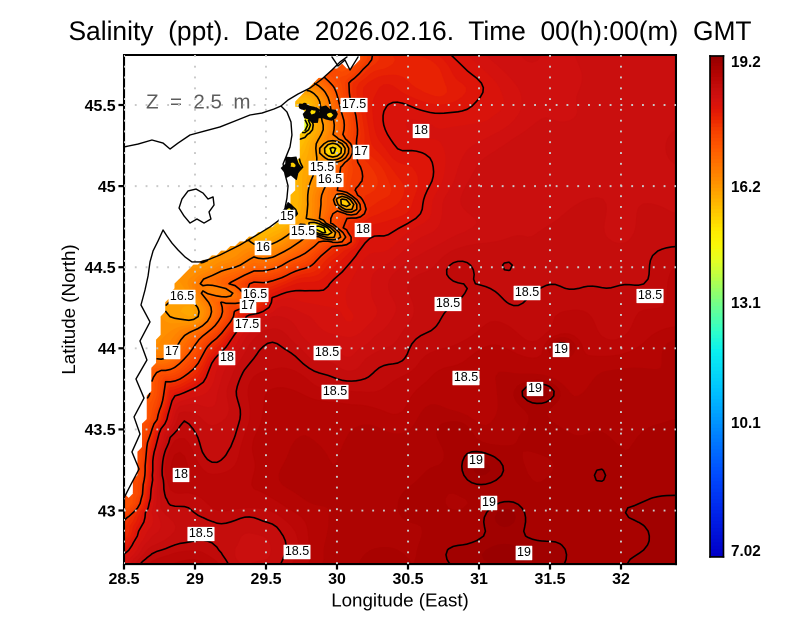  Describe the element at coordinates (100, 430) in the screenshot. I see `svg-text: 43.5` at that location.